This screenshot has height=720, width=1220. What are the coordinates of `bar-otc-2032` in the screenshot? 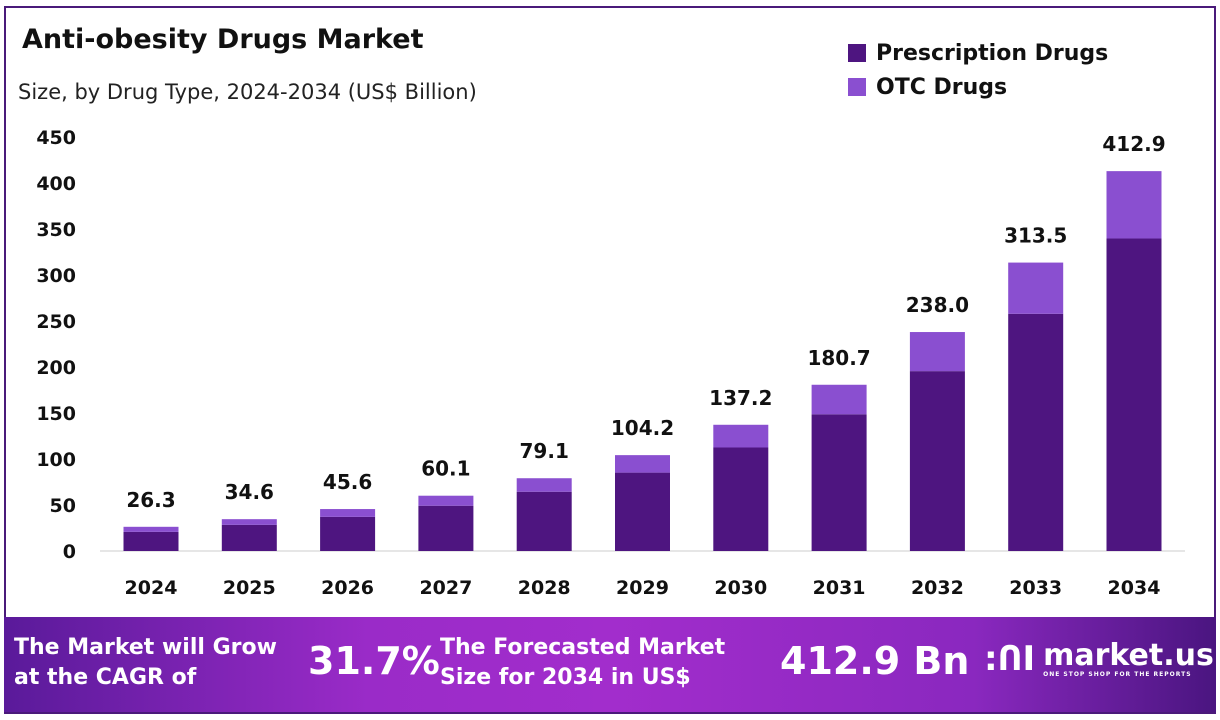 It's located at (937, 352).